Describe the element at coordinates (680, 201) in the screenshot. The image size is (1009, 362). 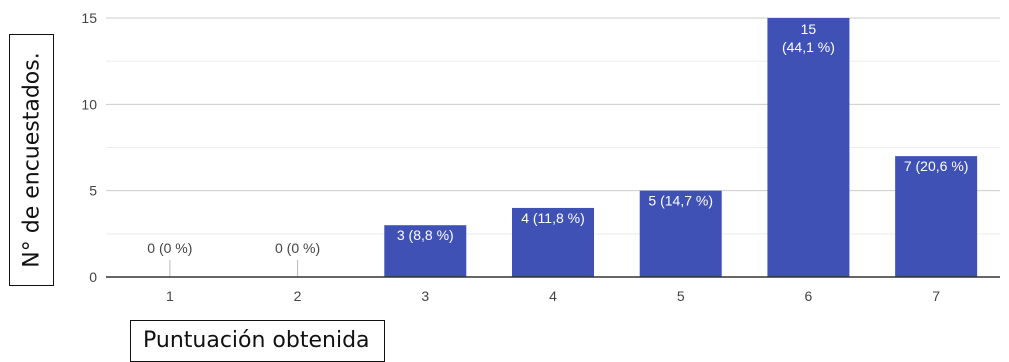
I see `data-label: 5 (14,7 %)` at that location.